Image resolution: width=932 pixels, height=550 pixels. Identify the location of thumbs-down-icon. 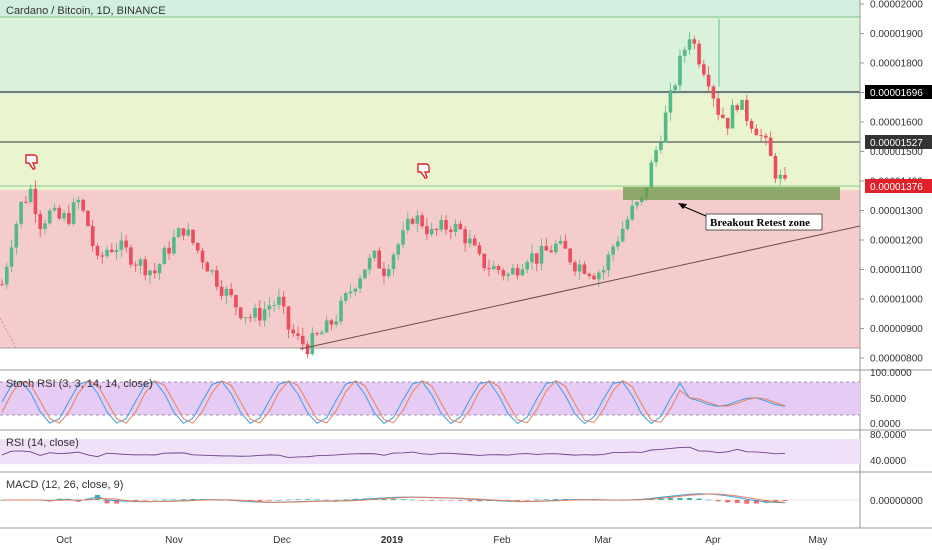
(423, 171).